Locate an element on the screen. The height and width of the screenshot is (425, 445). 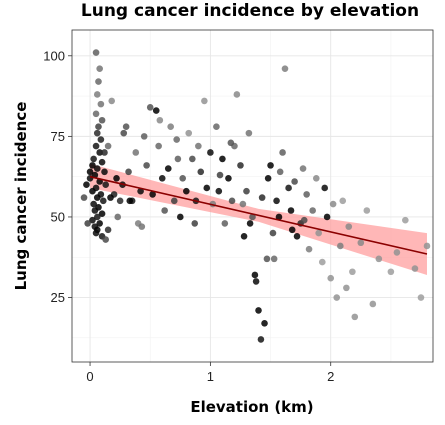
chart-title: Lung cancer incidence by elevation is located at coordinates (250, 11).